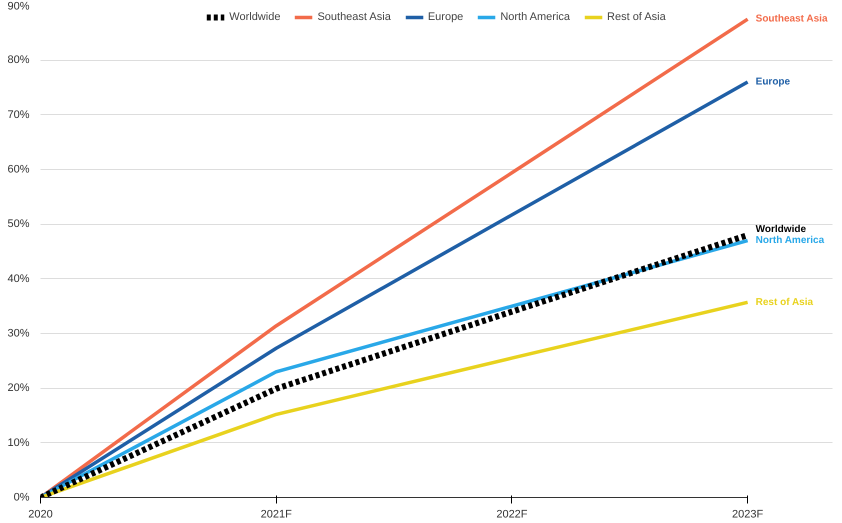 The width and height of the screenshot is (842, 523). Describe the element at coordinates (785, 302) in the screenshot. I see `text: Rest of Asia` at that location.